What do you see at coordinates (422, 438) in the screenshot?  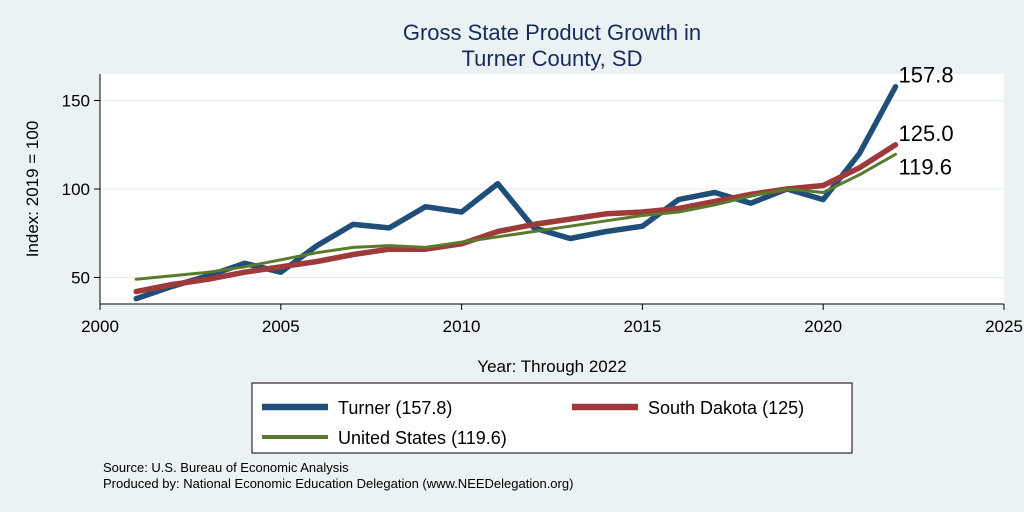 I see `legend-label-united-states: United States (119.6)` at bounding box center [422, 438].